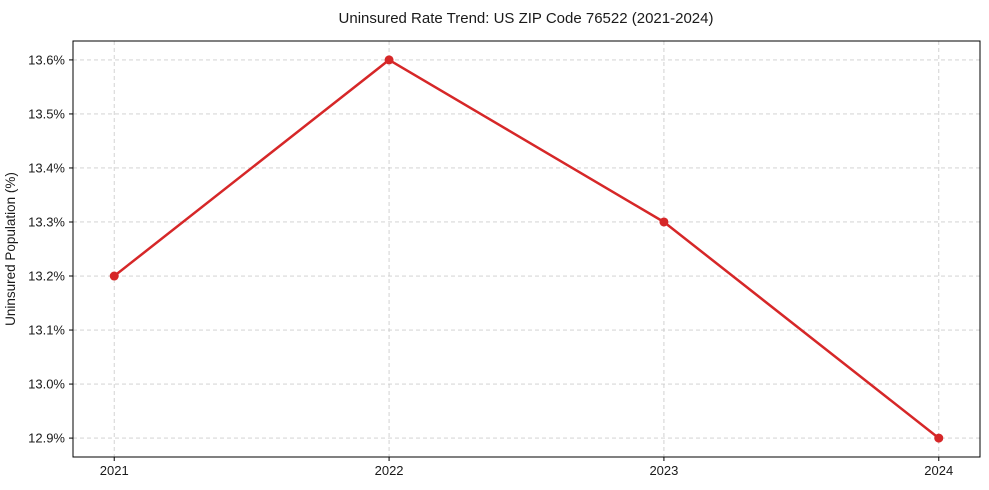 Image resolution: width=989 pixels, height=490 pixels. Describe the element at coordinates (114, 470) in the screenshot. I see `x-tick-label: 2021` at that location.